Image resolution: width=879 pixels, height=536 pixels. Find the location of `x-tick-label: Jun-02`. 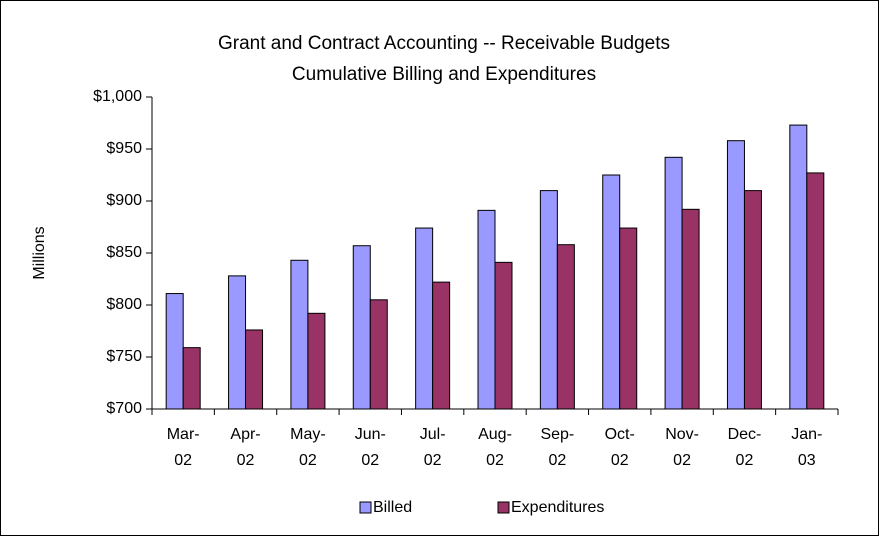

x-tick-label: Jun-02 is located at coordinates (370, 447).